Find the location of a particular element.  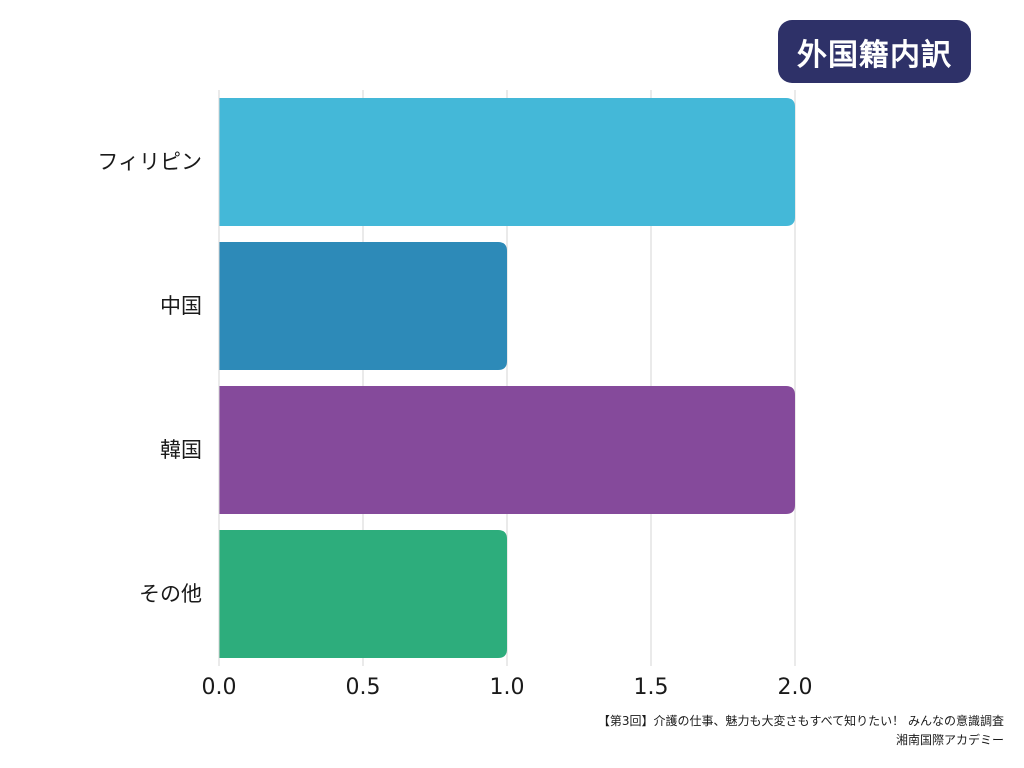

x-tick-label-2.0: 2.0 is located at coordinates (795, 687).